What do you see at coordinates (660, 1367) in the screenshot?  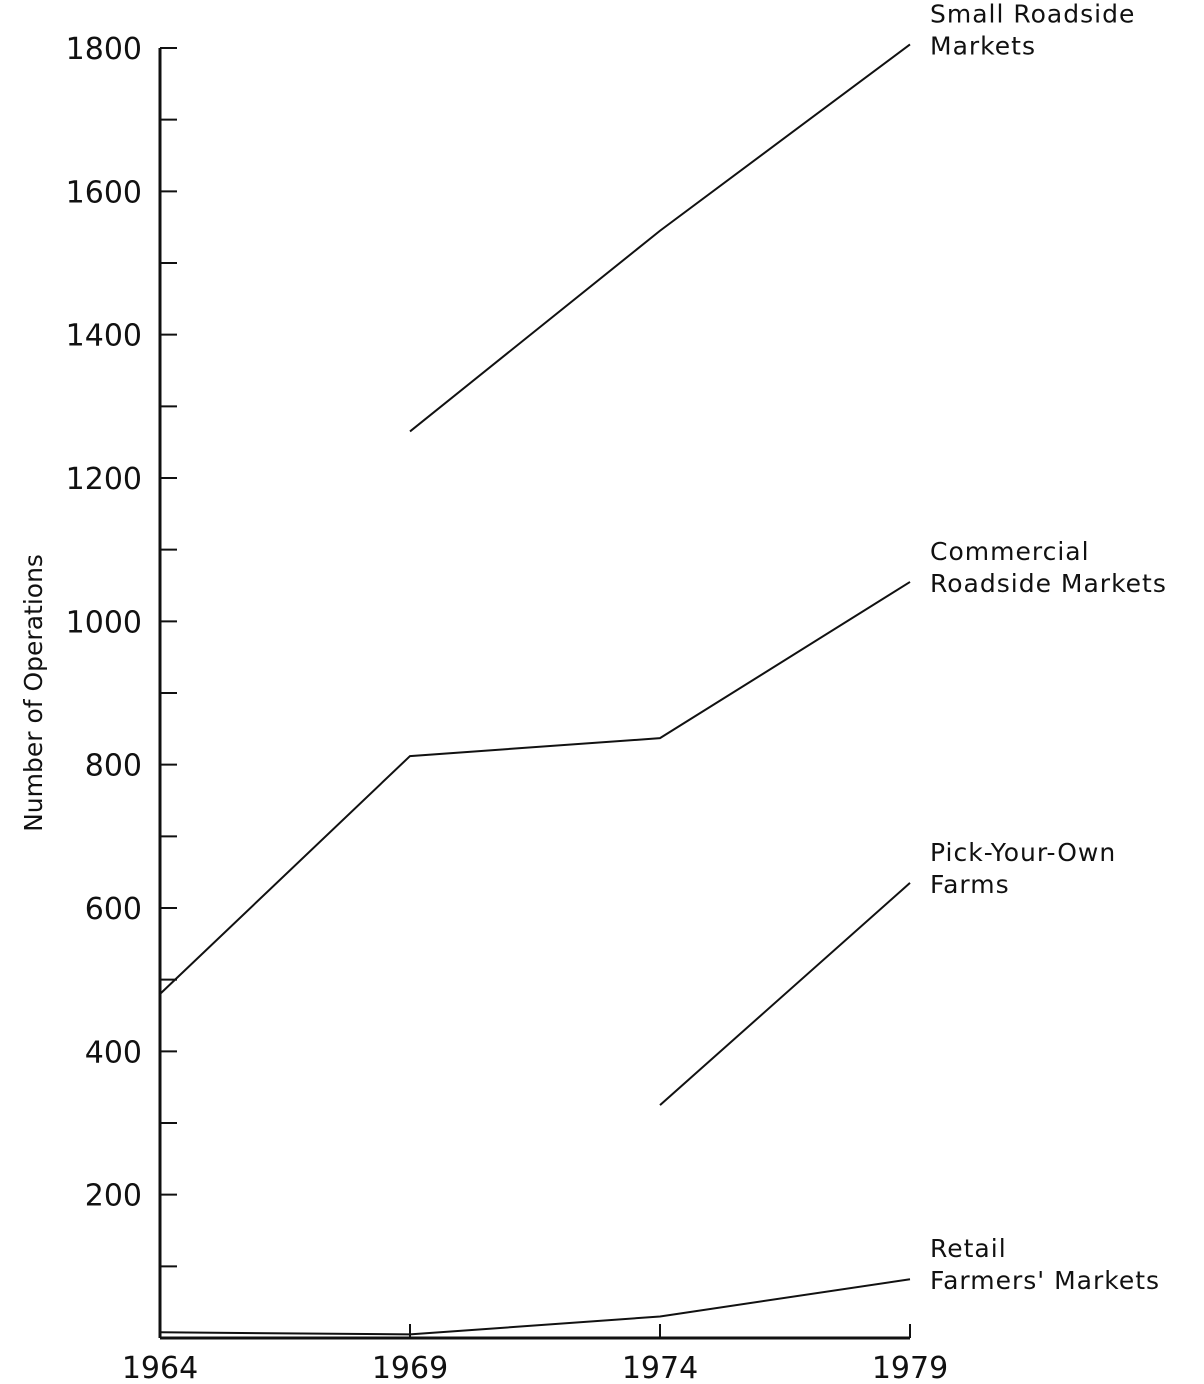 I see `x-tick-label: 1974` at bounding box center [660, 1367].